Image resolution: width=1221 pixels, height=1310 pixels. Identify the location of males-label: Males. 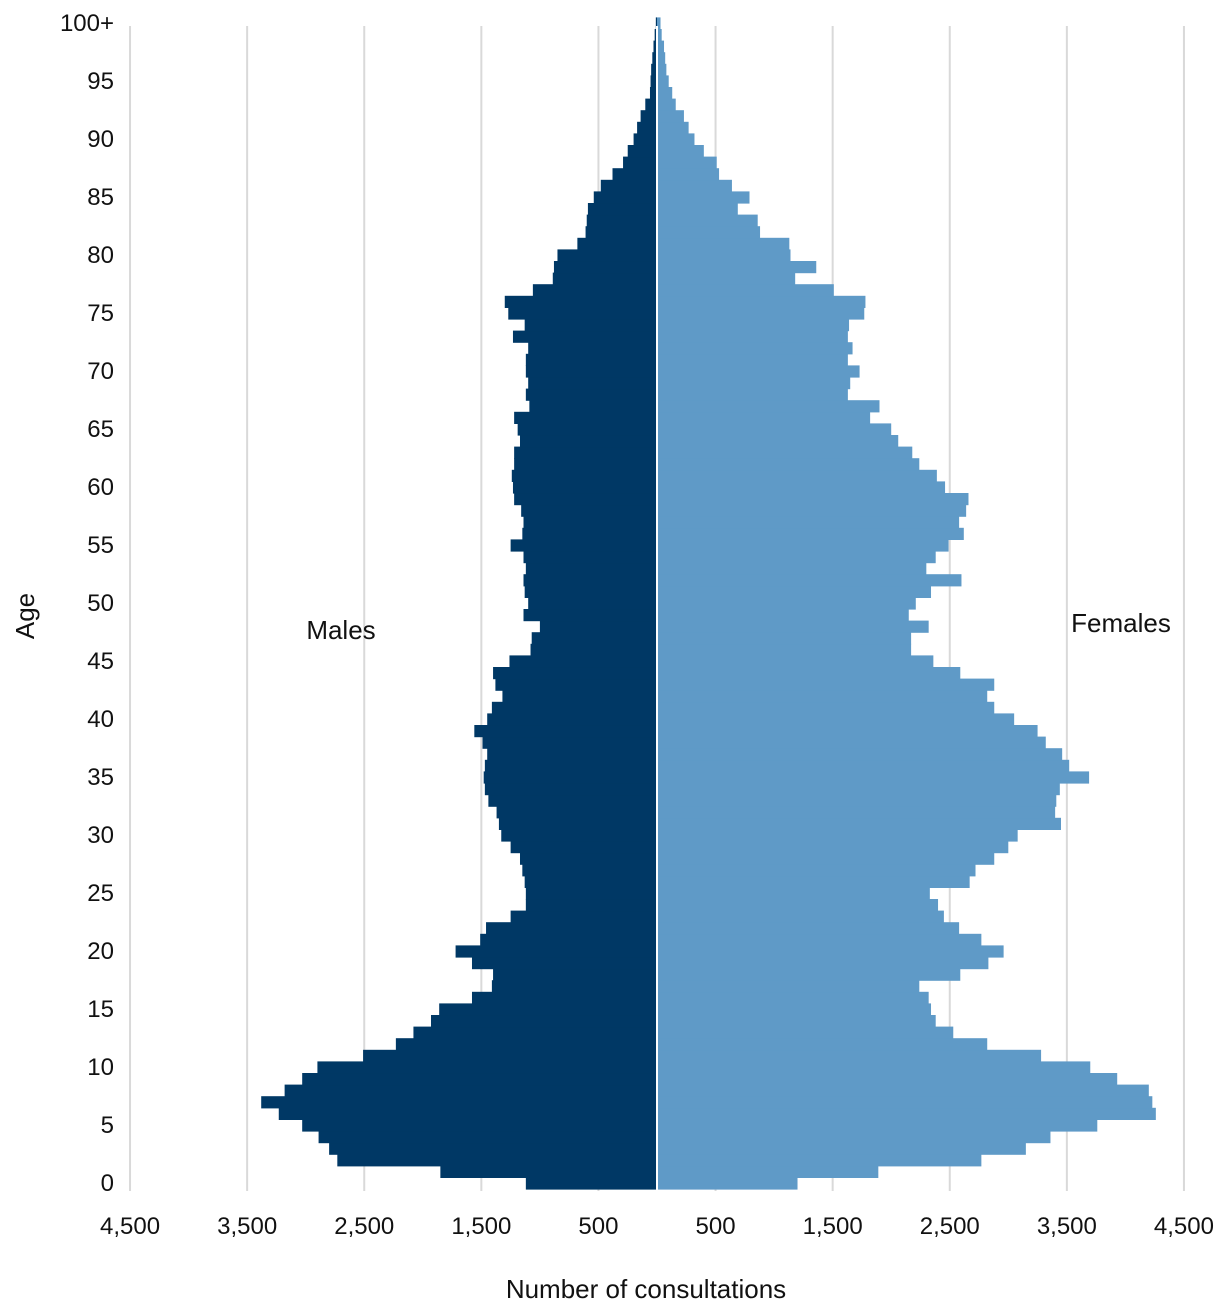
(340, 630).